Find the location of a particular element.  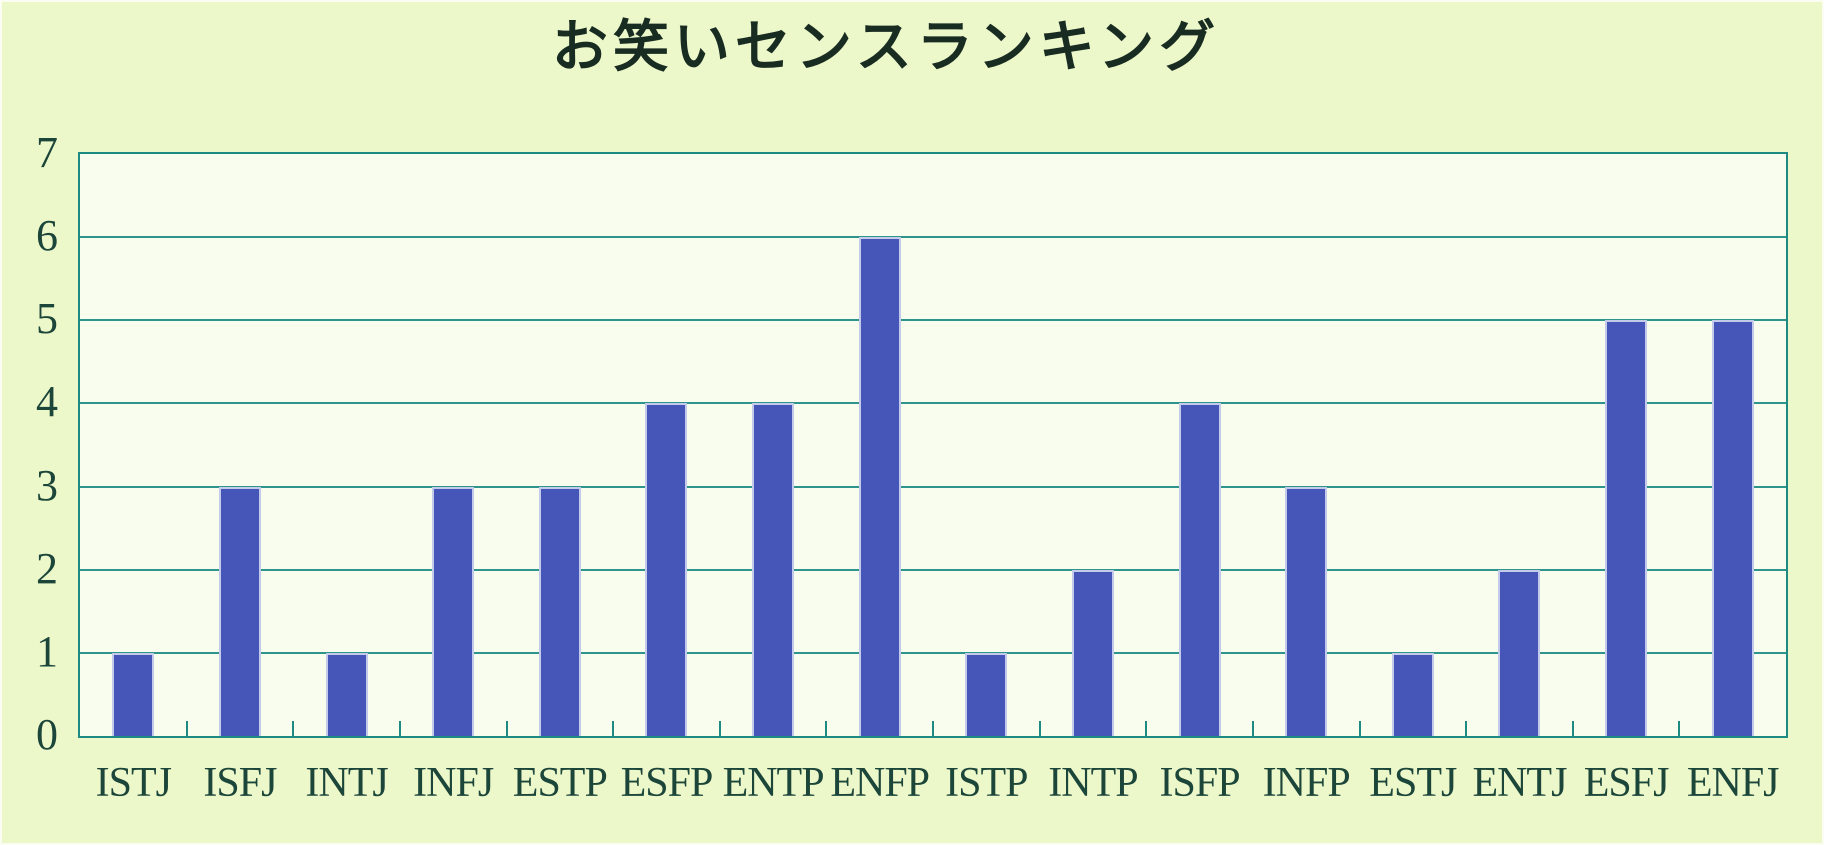

x-category-label: ESTJ is located at coordinates (1413, 783).